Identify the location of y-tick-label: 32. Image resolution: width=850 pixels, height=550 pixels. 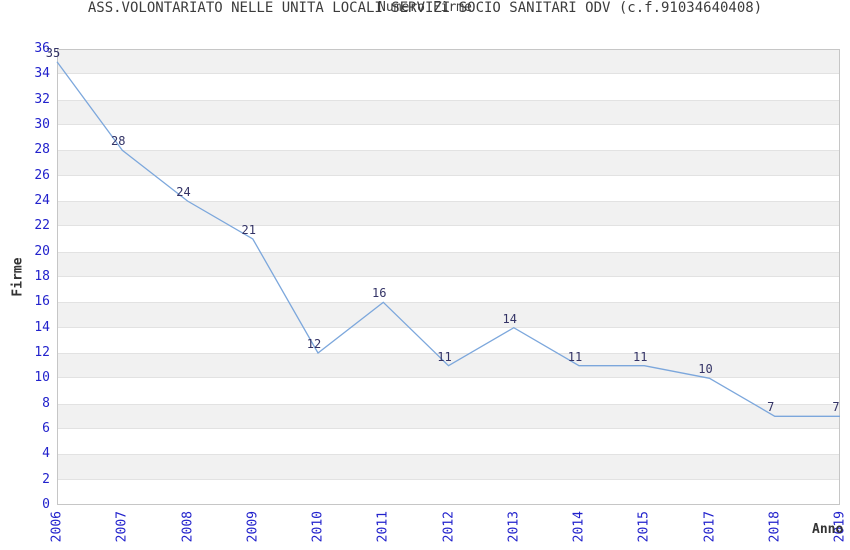
(42, 99).